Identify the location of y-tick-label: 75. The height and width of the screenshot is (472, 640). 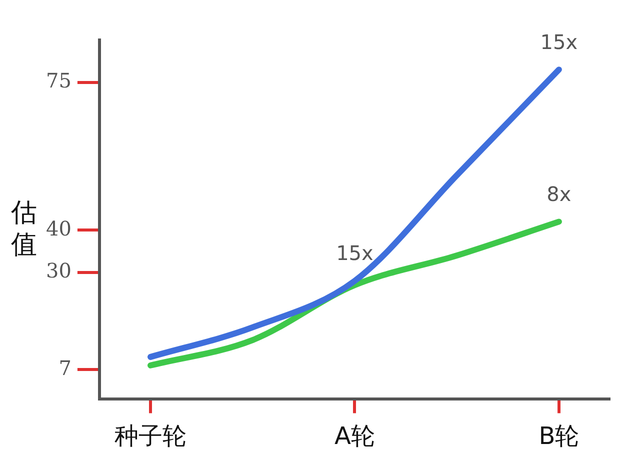
(59, 80).